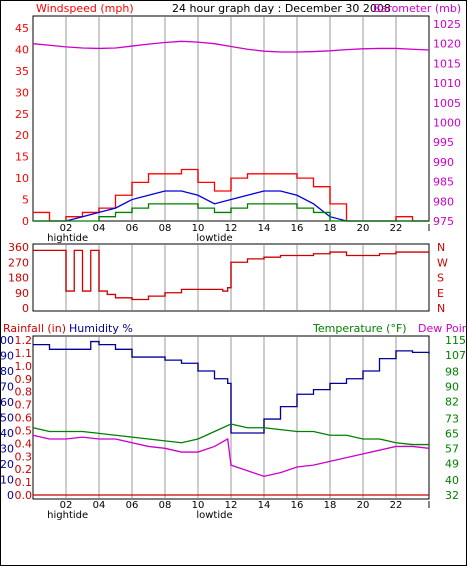 Image resolution: width=467 pixels, height=566 pixels. Describe the element at coordinates (25, 200) in the screenshot. I see `windspeed-tick-label: 5` at that location.